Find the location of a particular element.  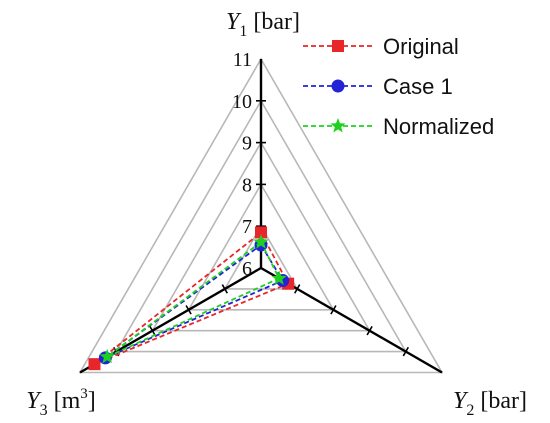

legend-label-2: Case 1 is located at coordinates (418, 86).